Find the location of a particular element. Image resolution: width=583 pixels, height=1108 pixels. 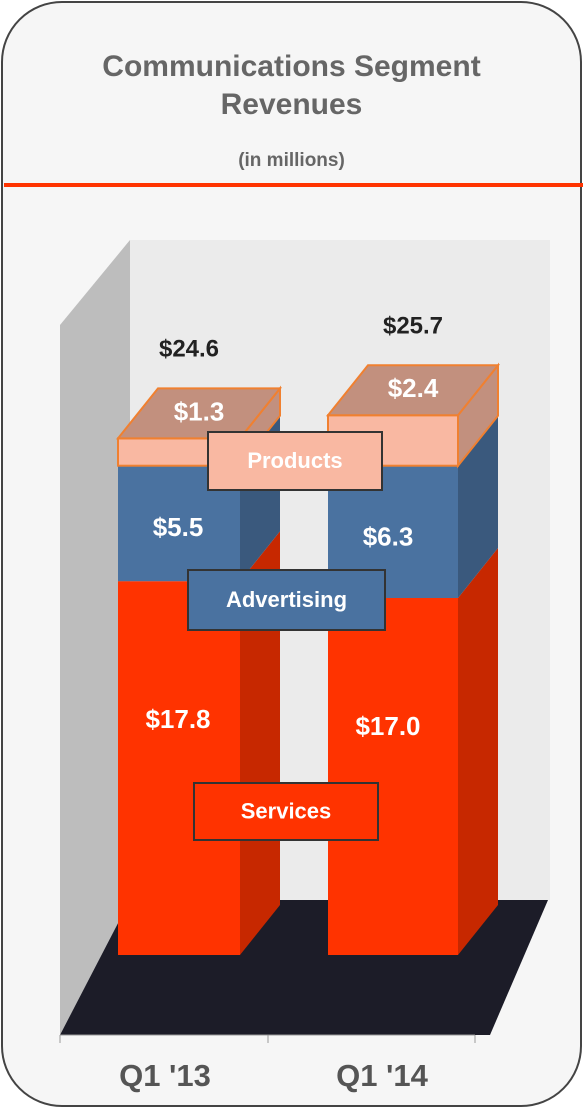

side-wall is located at coordinates (95, 637).